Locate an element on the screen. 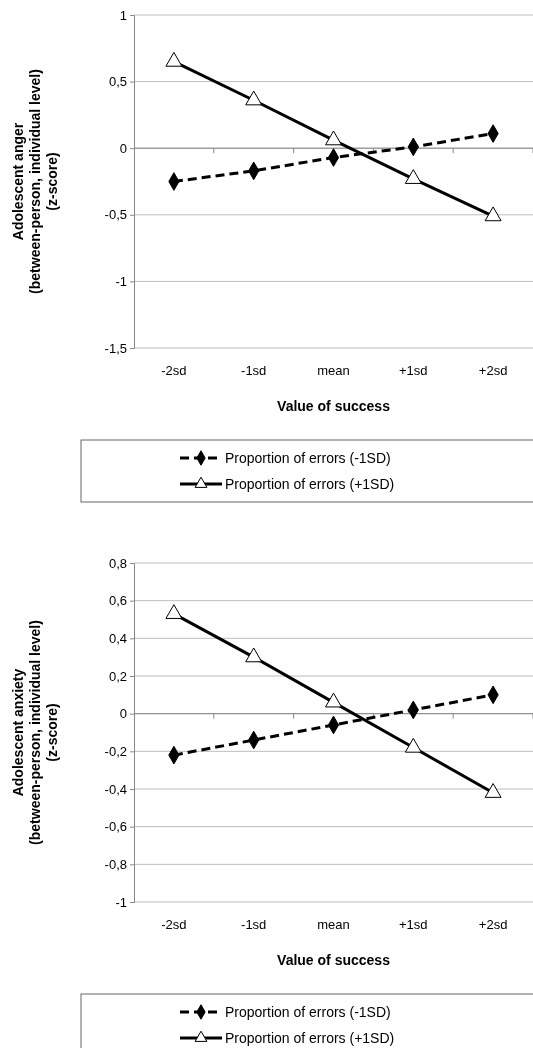 The width and height of the screenshot is (533, 1048). y-tick-label: -0,6 is located at coordinates (115, 827).